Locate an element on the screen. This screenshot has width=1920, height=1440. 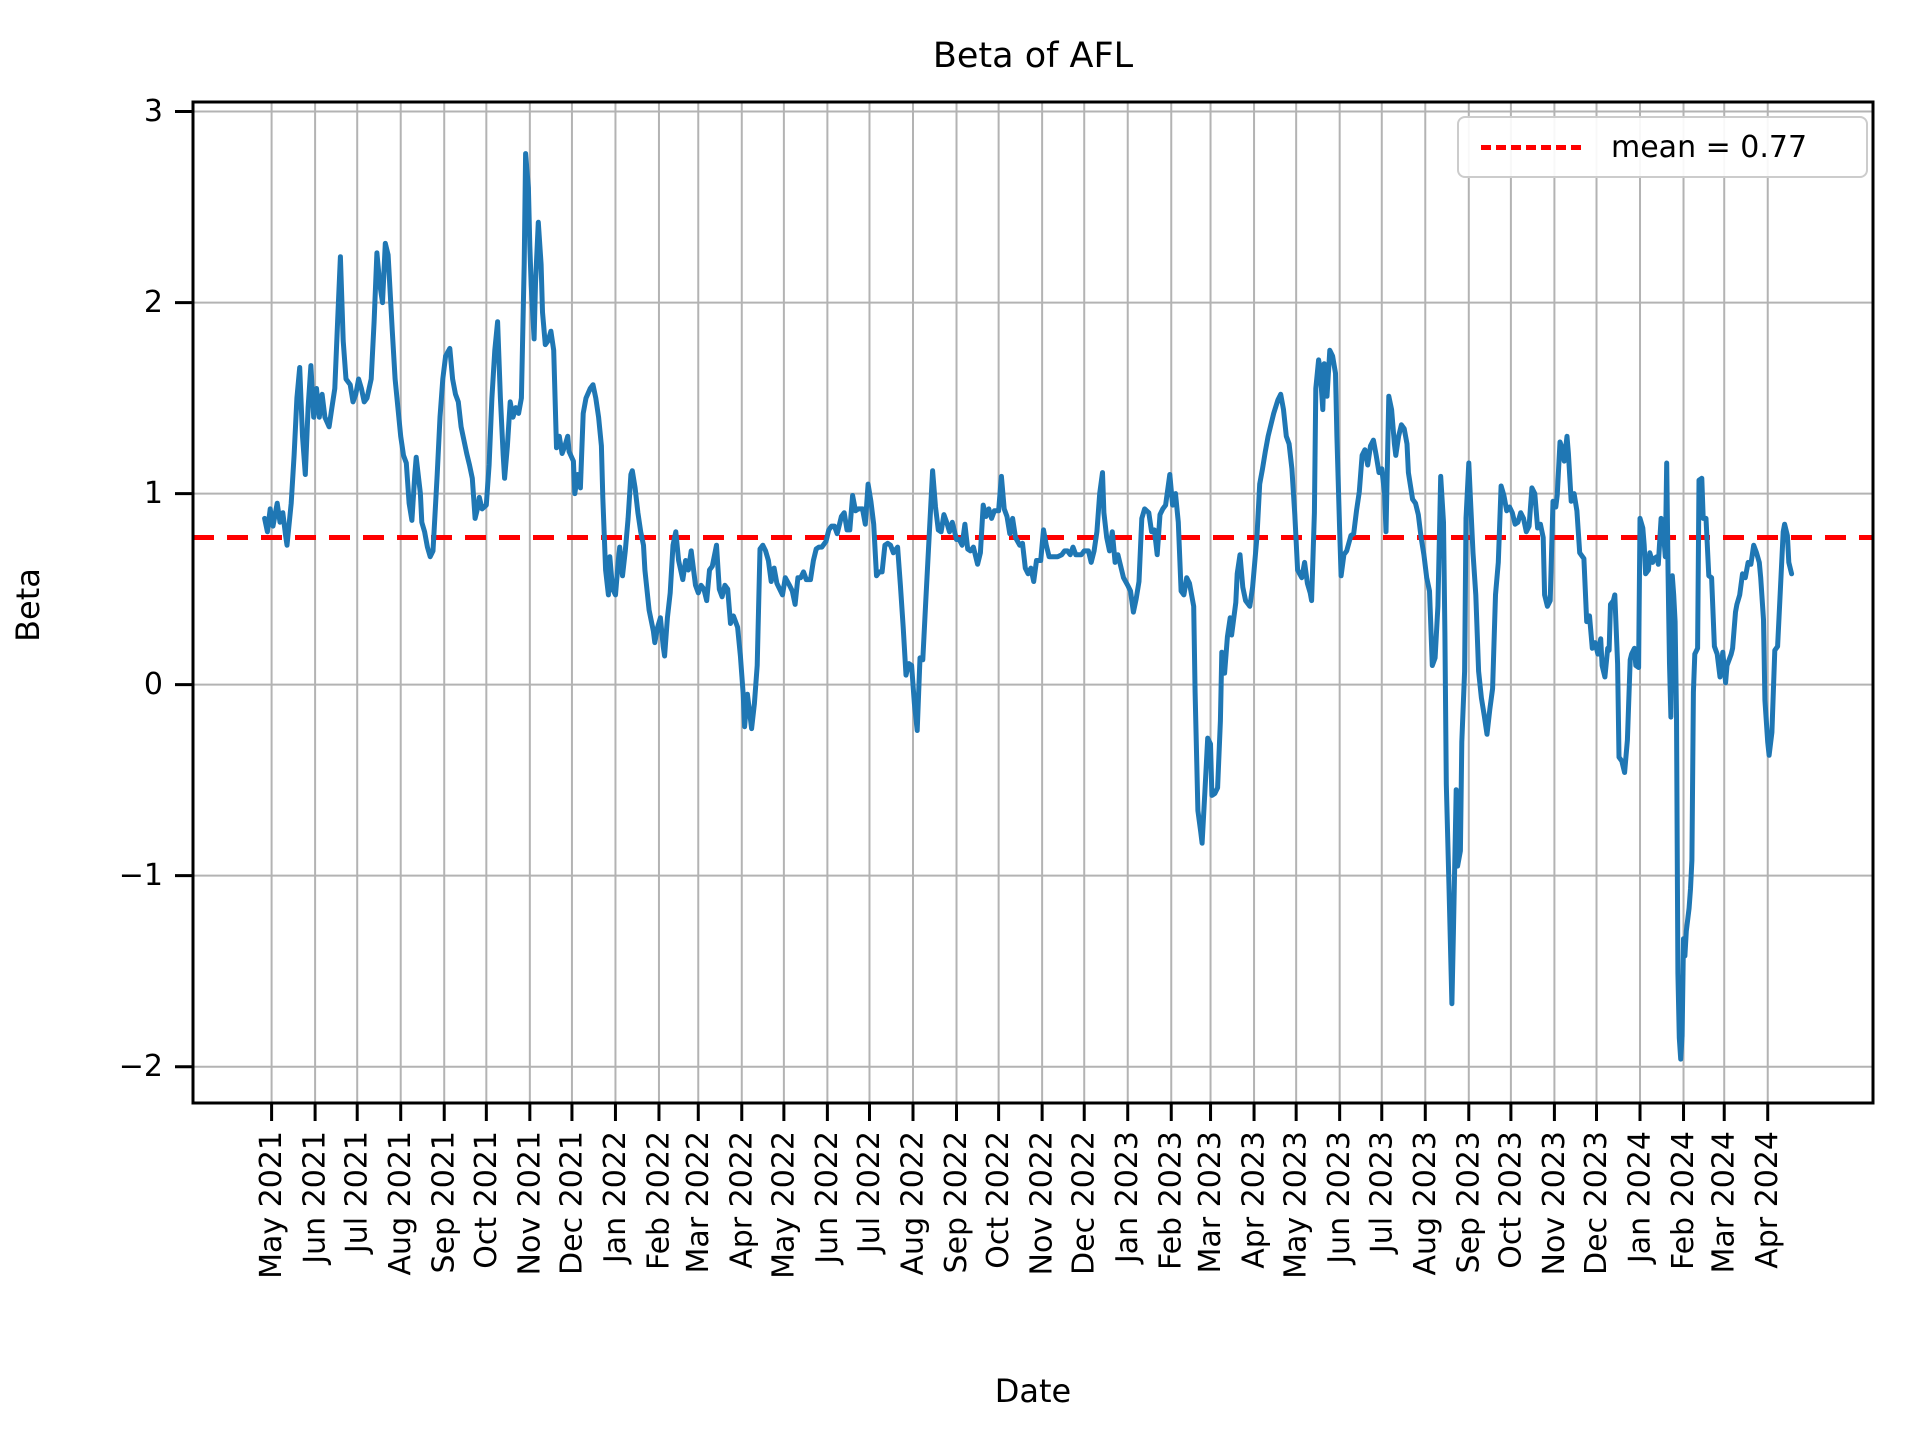
y-tick-label: −2 is located at coordinates (141, 1066).